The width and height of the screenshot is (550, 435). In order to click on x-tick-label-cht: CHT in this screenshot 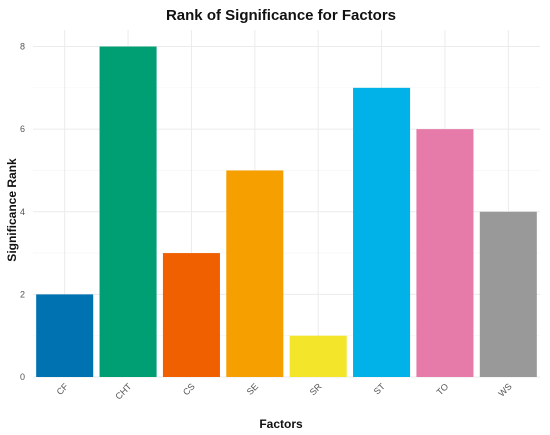, I will do `click(123, 391)`.